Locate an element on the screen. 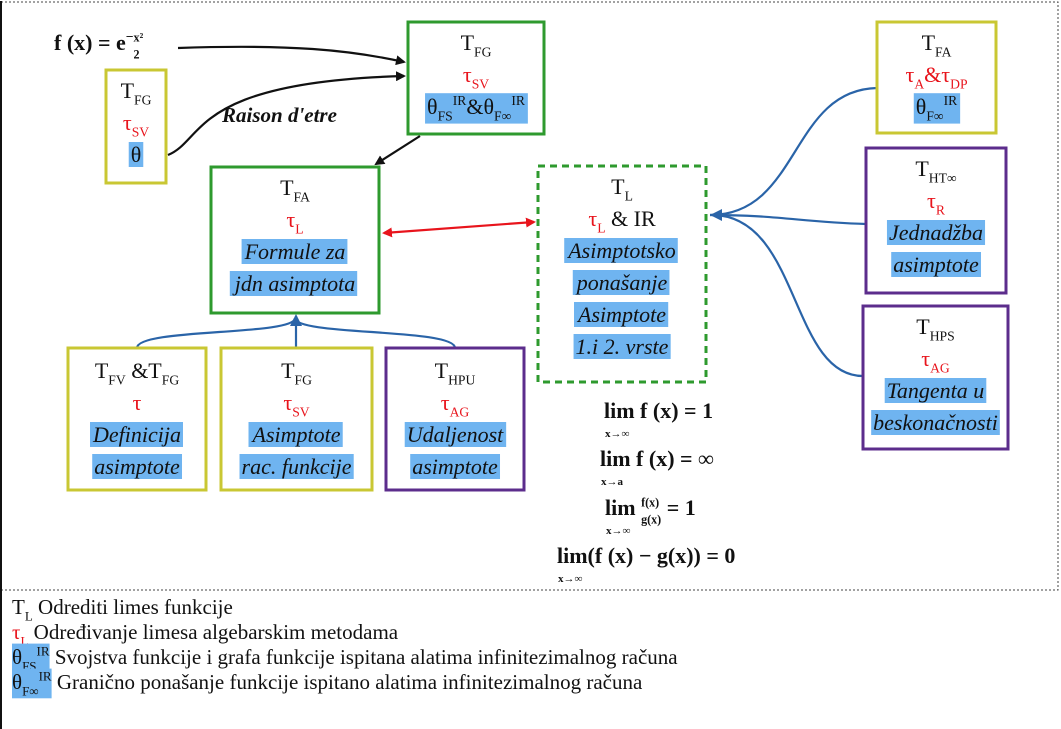 The width and height of the screenshot is (1061, 729). text-segment: &θ is located at coordinates (480, 106).